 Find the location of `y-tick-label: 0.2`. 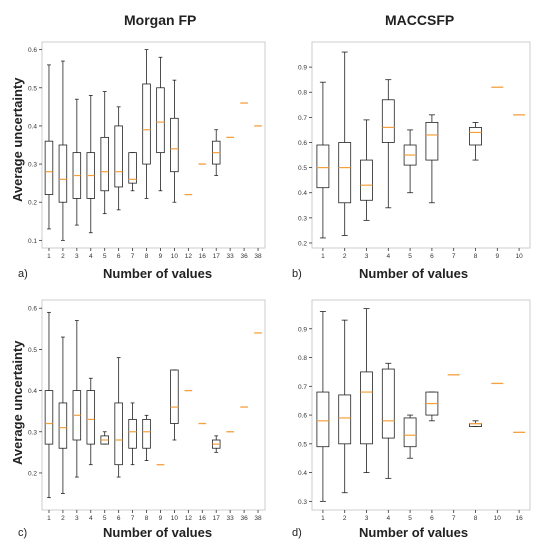

y-tick-label: 0.2 is located at coordinates (32, 203).